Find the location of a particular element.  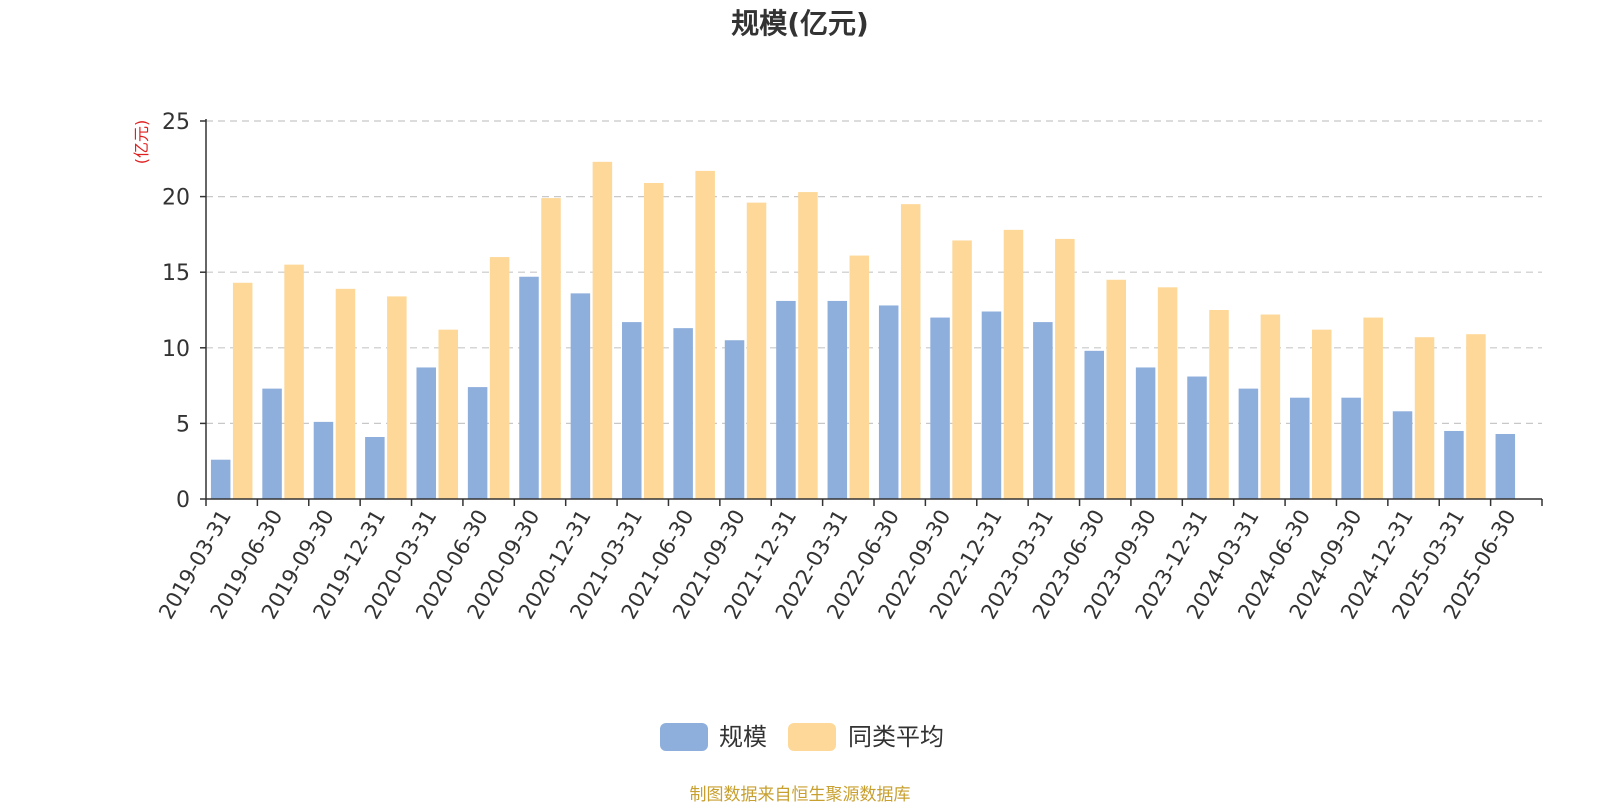

legend-label-average: 同类平均 is located at coordinates (896, 737).